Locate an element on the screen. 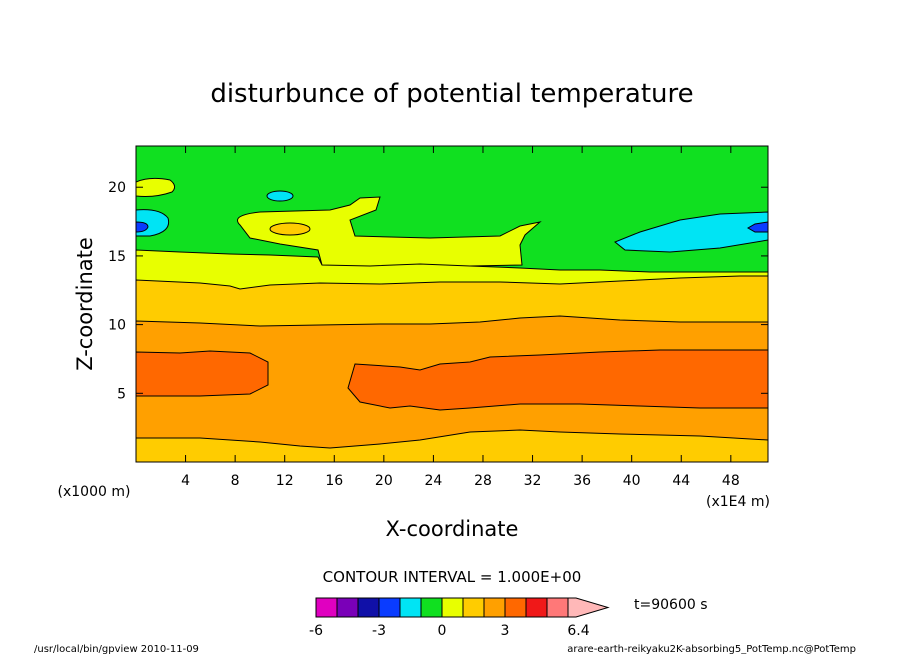 This screenshot has width=904, height=654. y-tick-label: 15 is located at coordinates (117, 257).